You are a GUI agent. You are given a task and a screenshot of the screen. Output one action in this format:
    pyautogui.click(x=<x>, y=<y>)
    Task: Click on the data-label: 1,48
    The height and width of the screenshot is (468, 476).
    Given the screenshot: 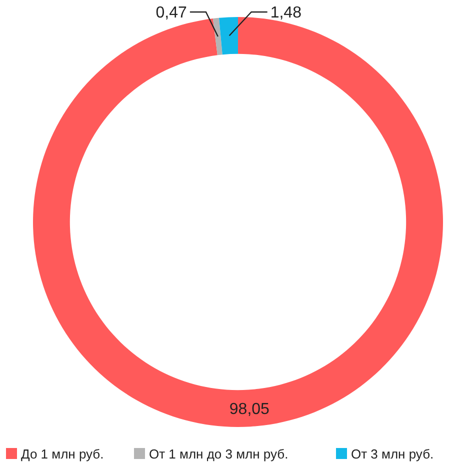 What is the action you would take?
    pyautogui.click(x=286, y=13)
    